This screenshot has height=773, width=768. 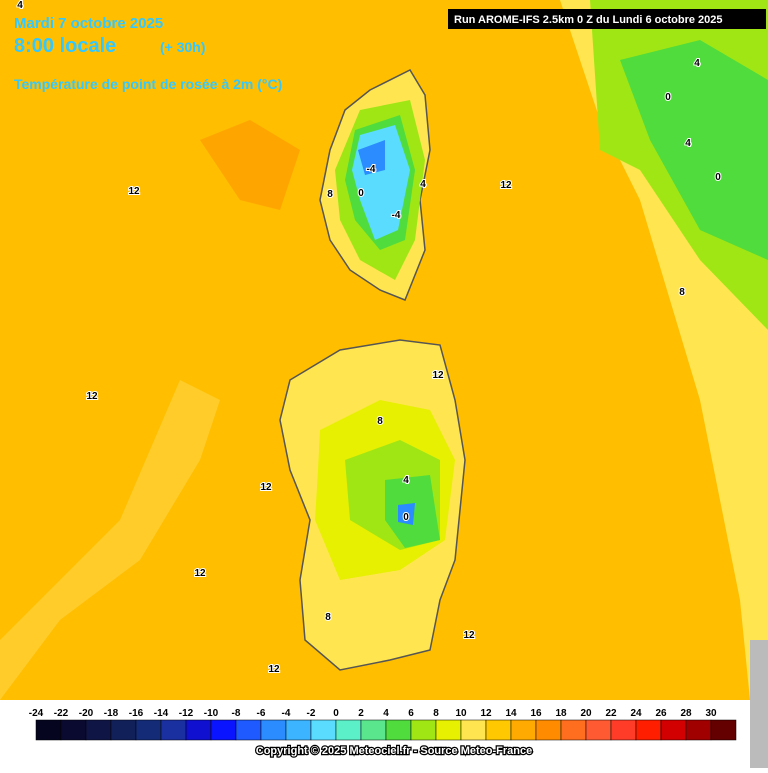 What do you see at coordinates (759, 704) in the screenshot?
I see `outside-domain` at bounding box center [759, 704].